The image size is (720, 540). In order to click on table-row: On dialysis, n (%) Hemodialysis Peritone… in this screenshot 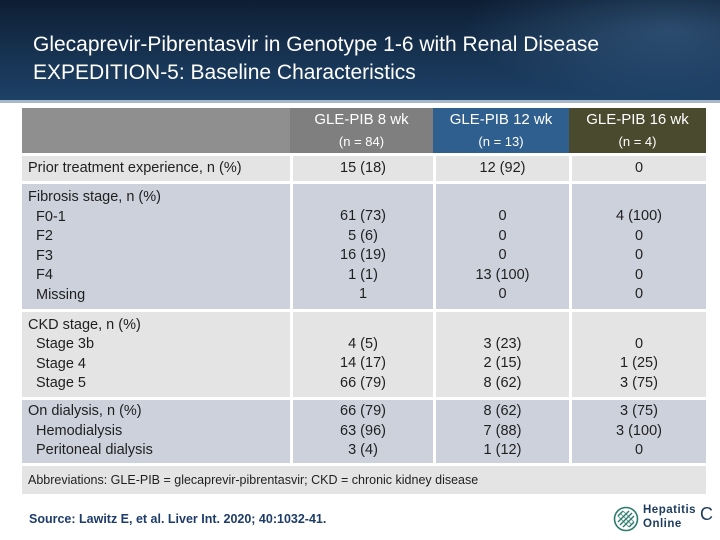, I will do `click(364, 433)`.